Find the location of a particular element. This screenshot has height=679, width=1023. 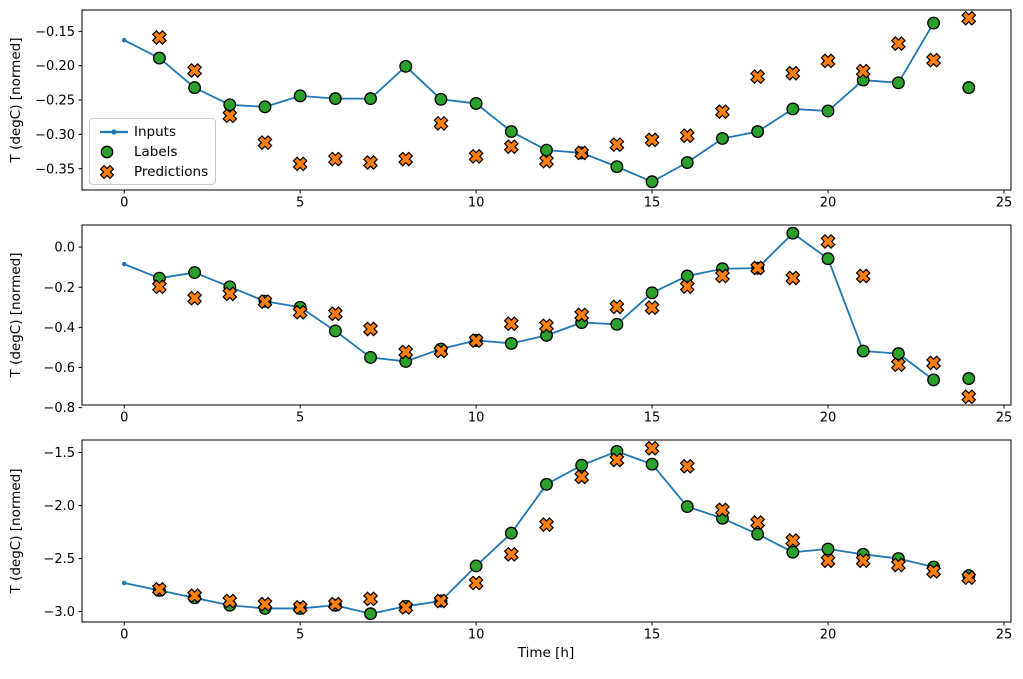

legend-label-labels: Labels is located at coordinates (156, 152).